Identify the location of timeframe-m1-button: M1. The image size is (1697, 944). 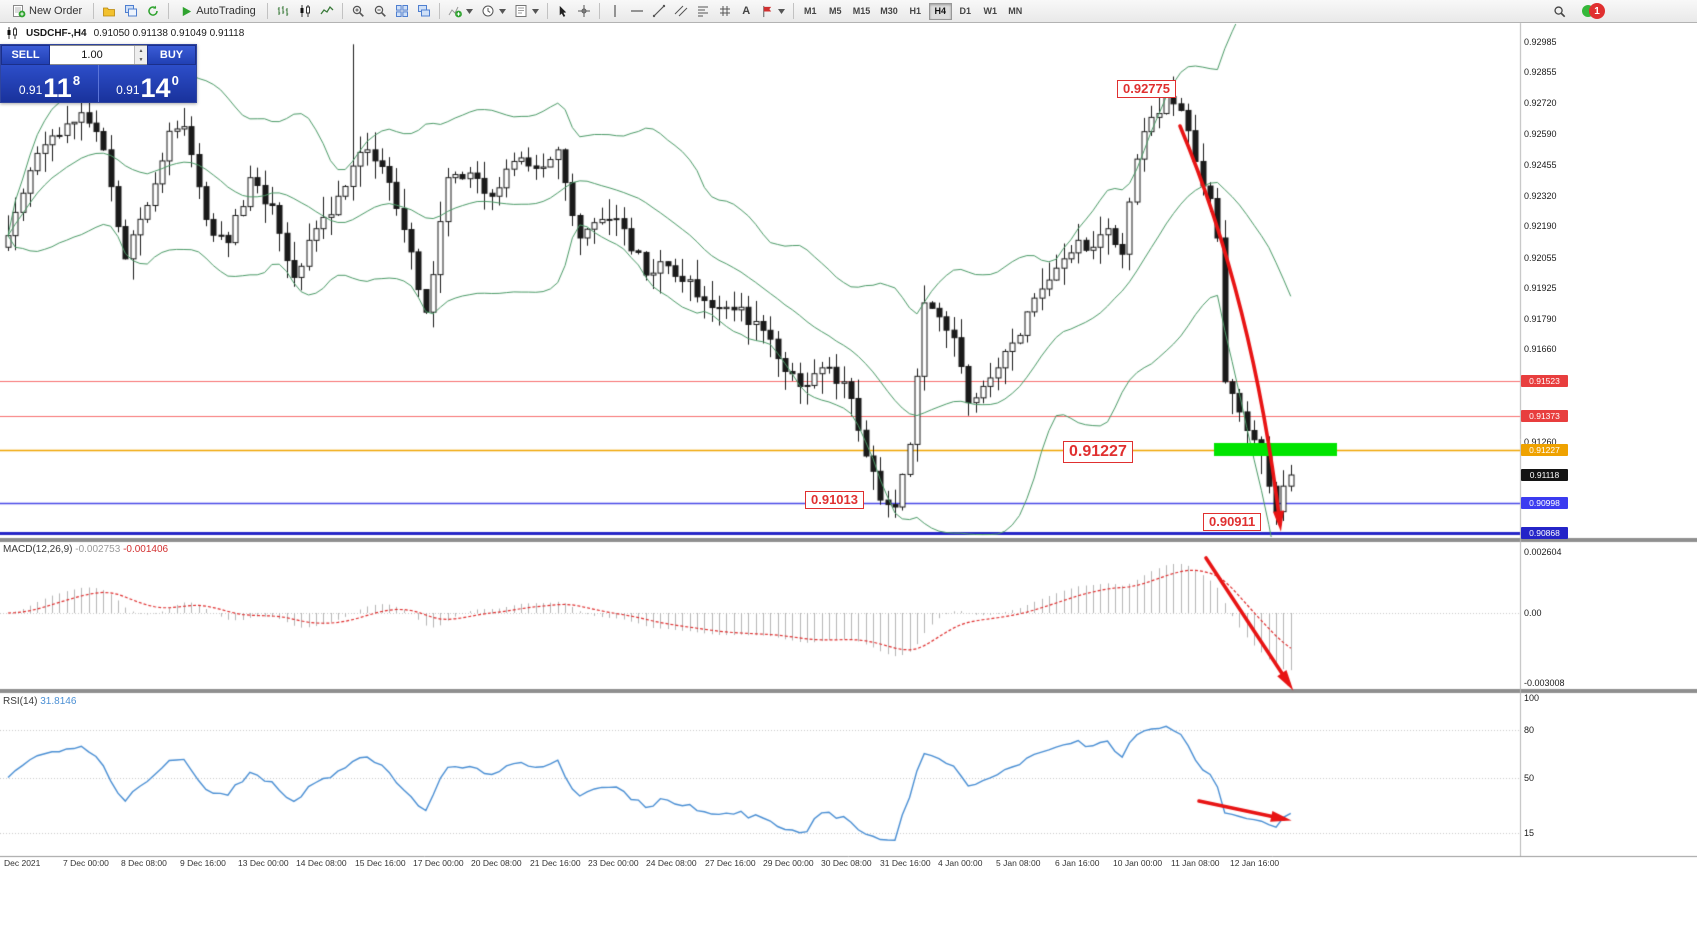
(810, 11).